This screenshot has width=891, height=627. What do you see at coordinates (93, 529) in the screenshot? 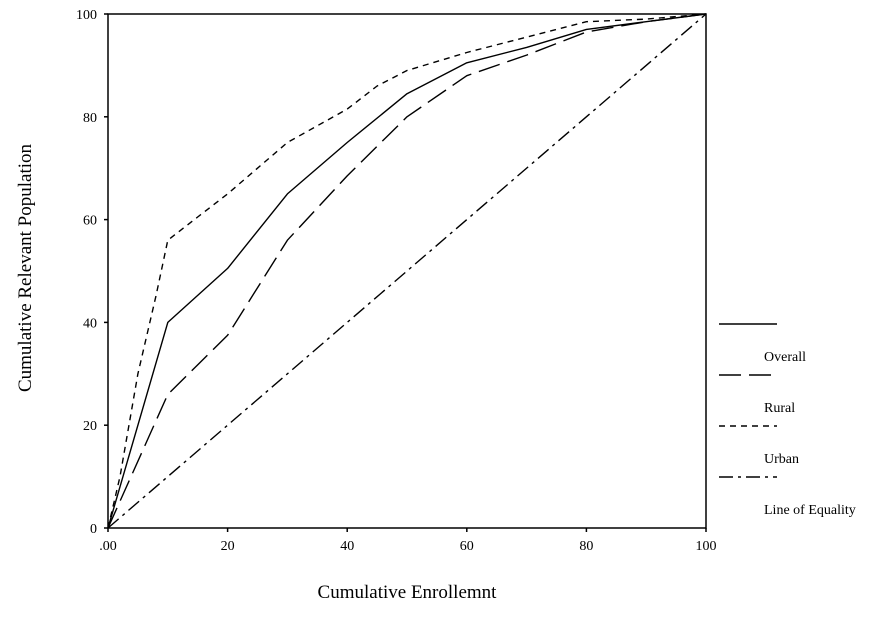
I see `y-tick-label: 0` at bounding box center [93, 529].